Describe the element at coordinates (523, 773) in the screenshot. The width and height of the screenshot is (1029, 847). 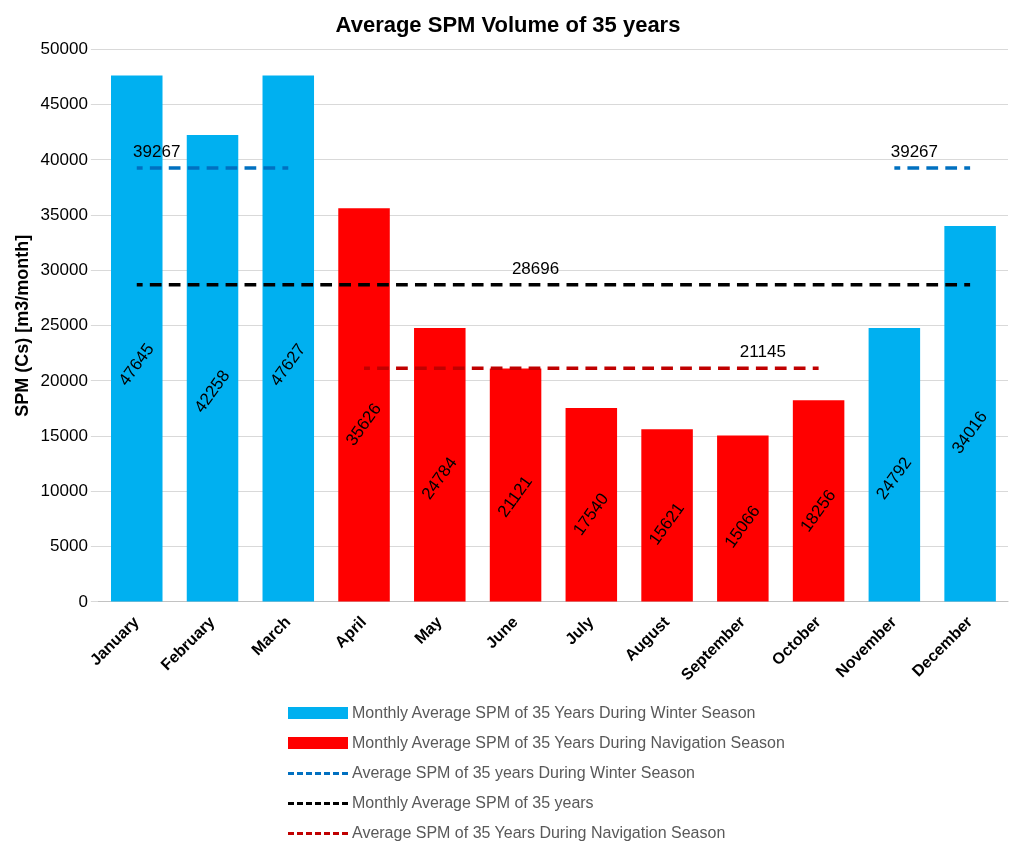
I see `legend-label: Average SPM of 35 years During Winter Season` at that location.